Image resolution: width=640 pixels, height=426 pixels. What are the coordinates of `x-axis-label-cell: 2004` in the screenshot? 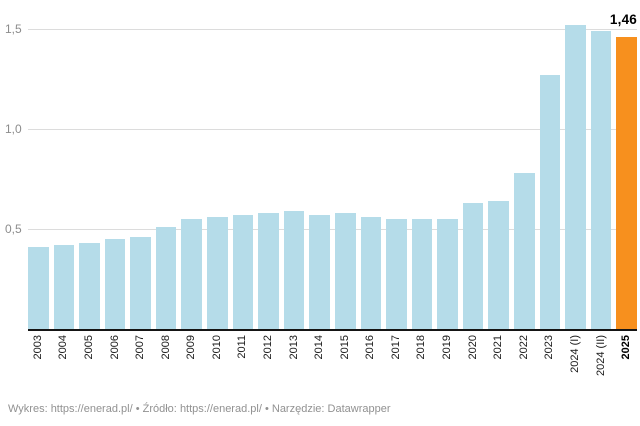 It's located at (64, 366).